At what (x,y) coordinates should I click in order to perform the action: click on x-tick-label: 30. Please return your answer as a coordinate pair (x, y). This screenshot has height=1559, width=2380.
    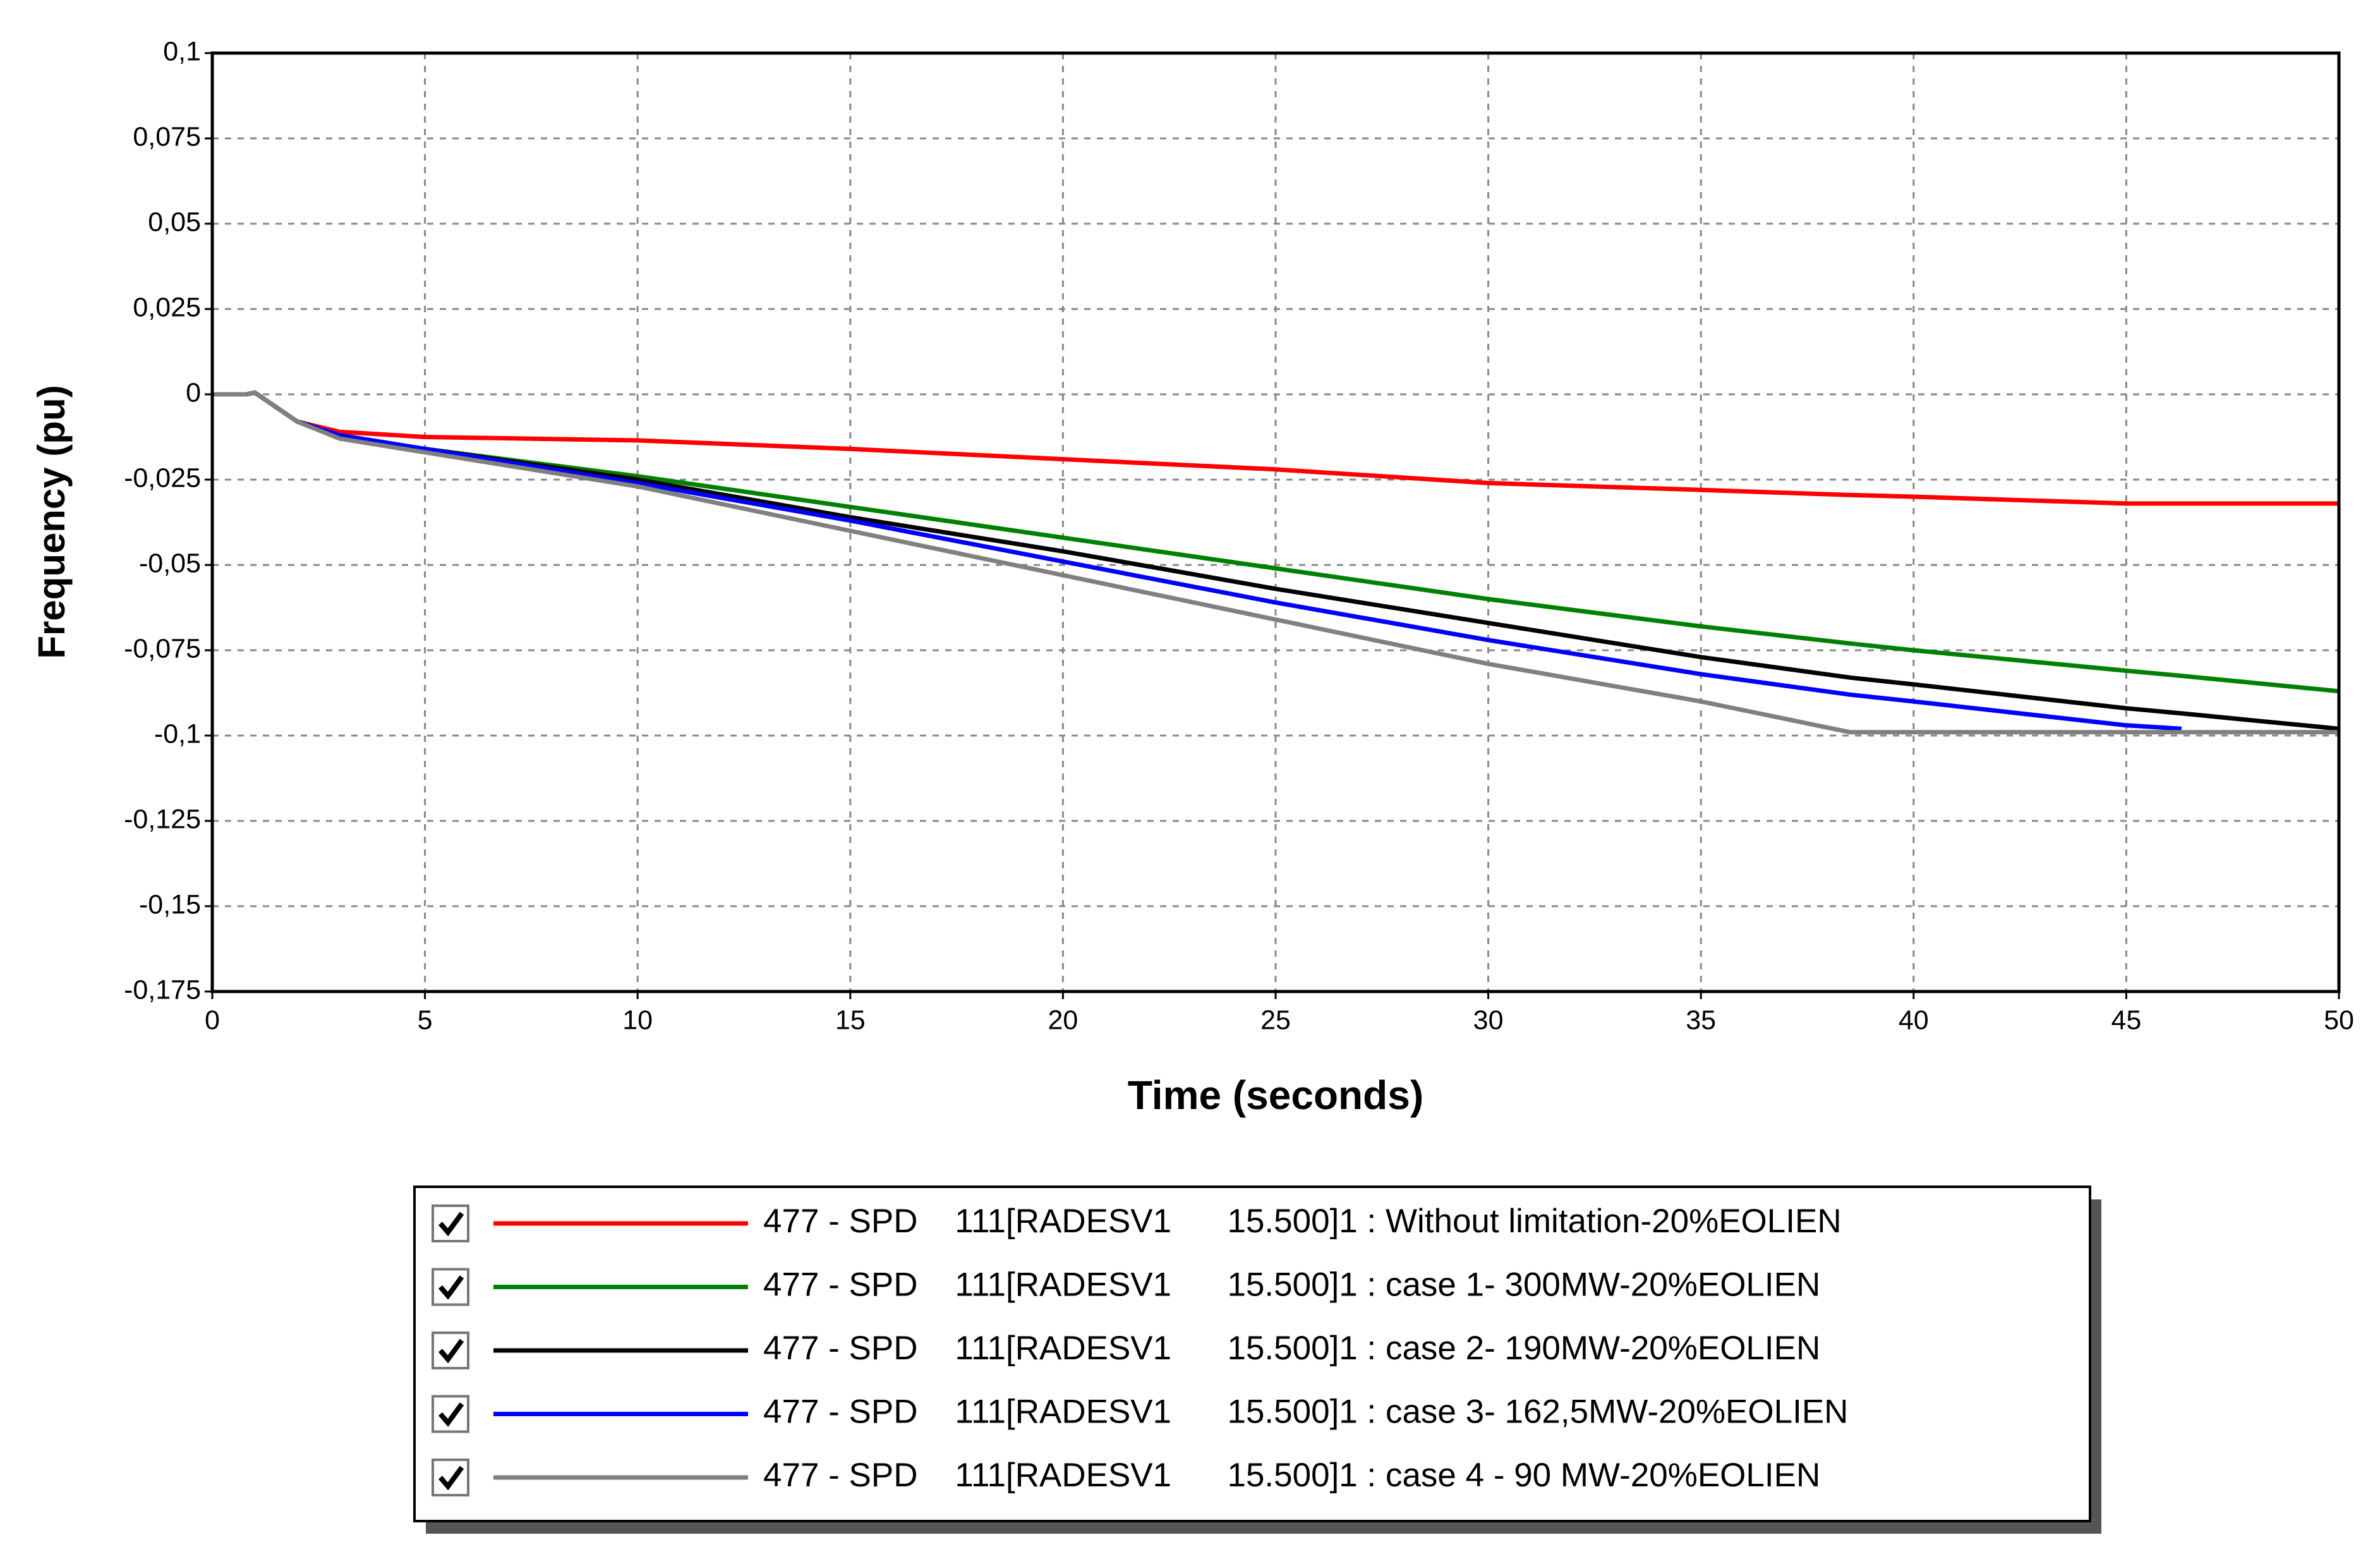
    Looking at the image, I should click on (1488, 1020).